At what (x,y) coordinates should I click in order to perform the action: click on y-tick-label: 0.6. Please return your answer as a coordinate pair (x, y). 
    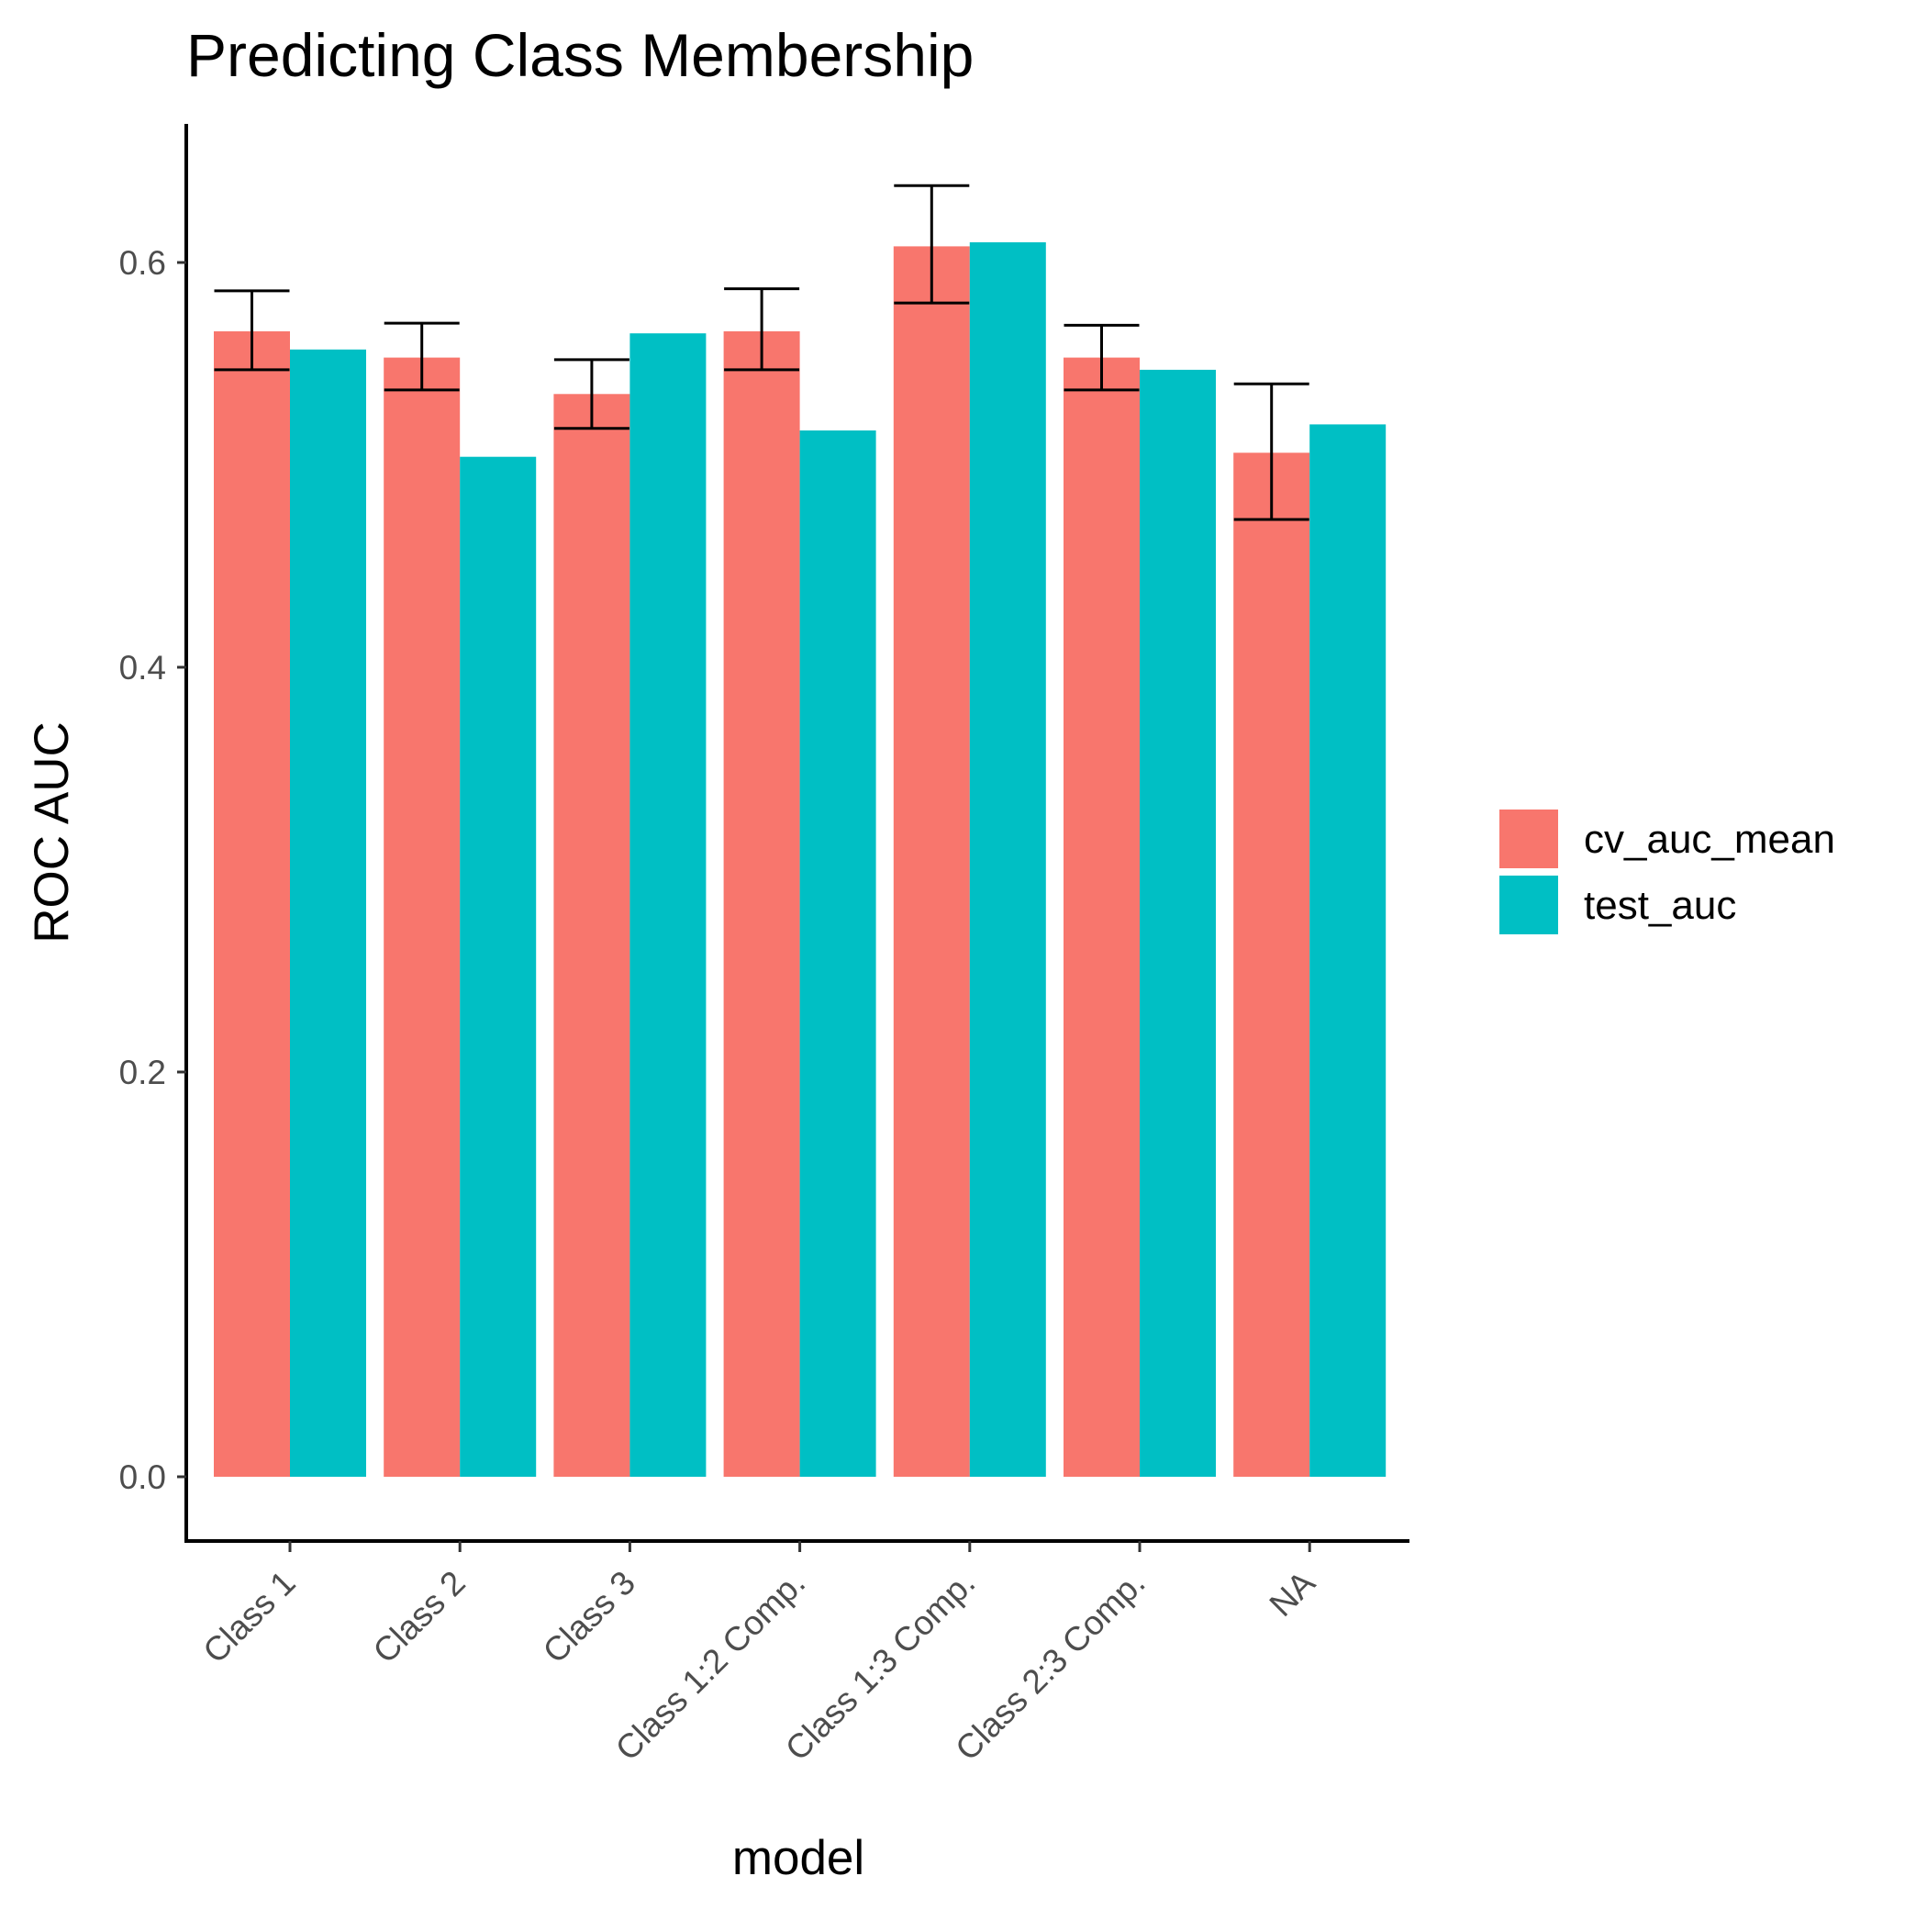
    Looking at the image, I should click on (142, 263).